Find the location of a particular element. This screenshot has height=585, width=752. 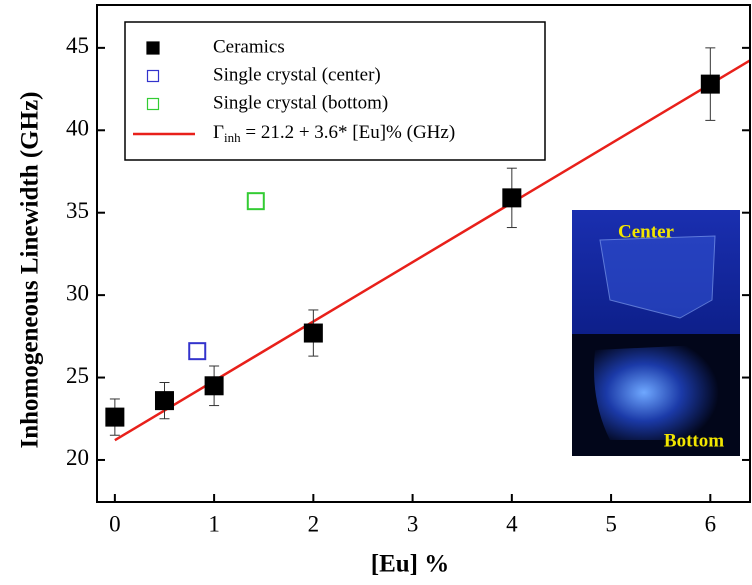

y-tick-label: 30 is located at coordinates (77, 292).